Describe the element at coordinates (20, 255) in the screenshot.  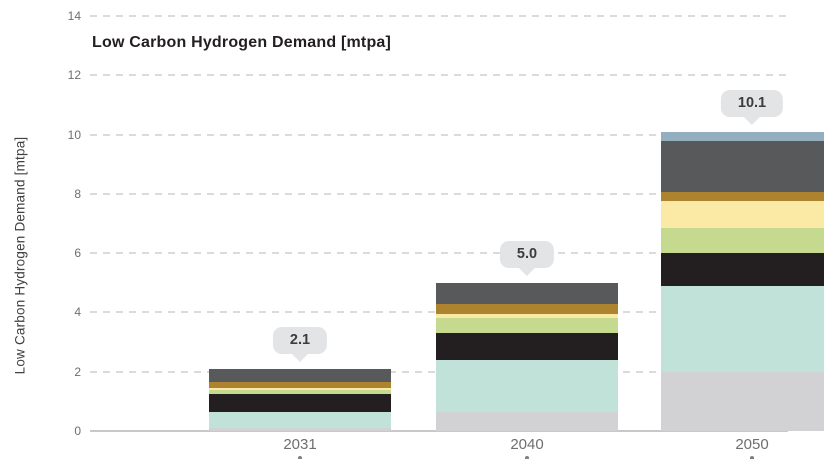
I see `y-axis-title: Low Carbon Hydrogen Demand [mtpa]` at that location.